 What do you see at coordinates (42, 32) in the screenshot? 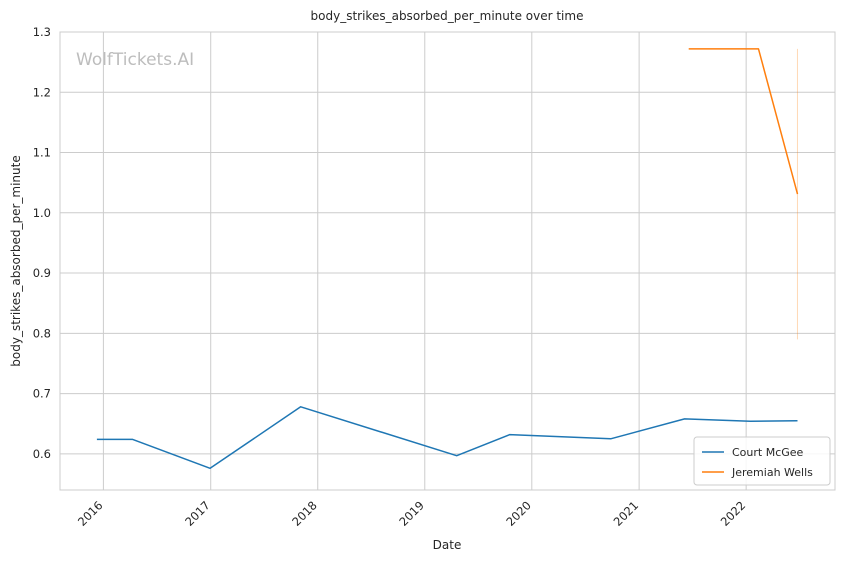
I see `y-tick-label: 1.3` at bounding box center [42, 32].